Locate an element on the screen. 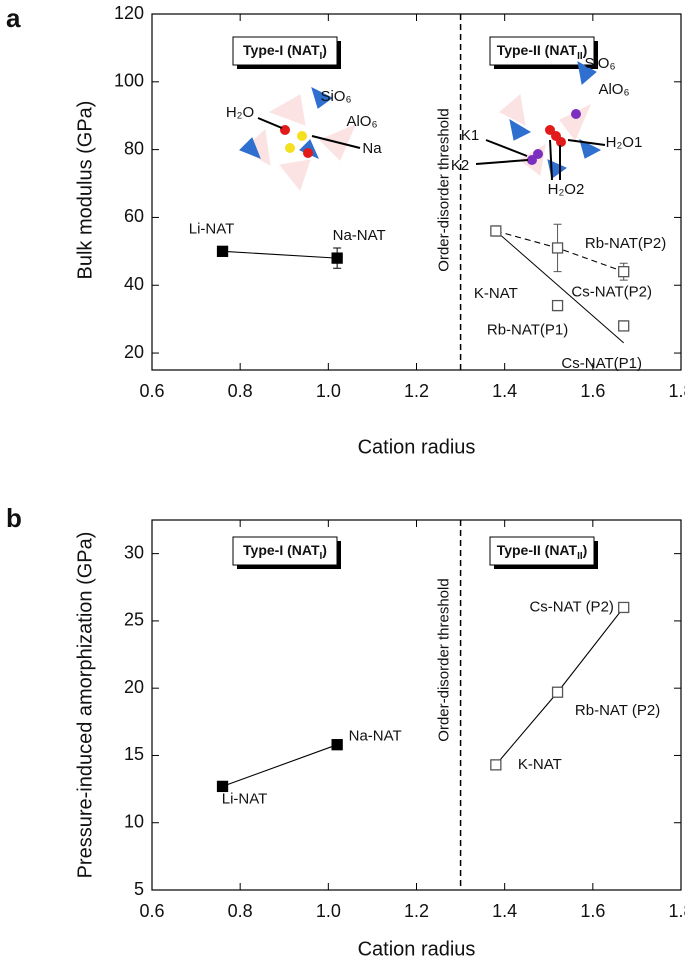 This screenshot has height=964, width=685. region-title-sub: II is located at coordinates (580, 56).